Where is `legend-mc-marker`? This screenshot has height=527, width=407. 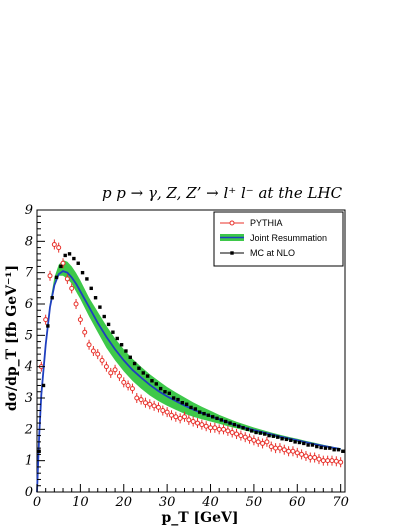
legend-mc-marker is located at coordinates (232, 253).